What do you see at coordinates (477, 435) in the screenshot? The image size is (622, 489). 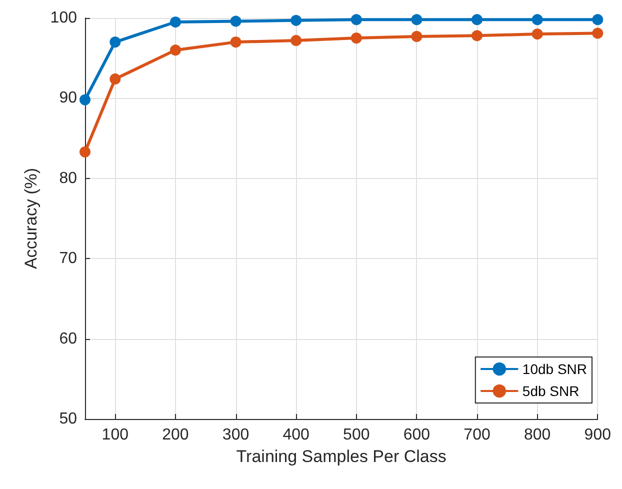 I see `x-tick-label: 700` at bounding box center [477, 435].